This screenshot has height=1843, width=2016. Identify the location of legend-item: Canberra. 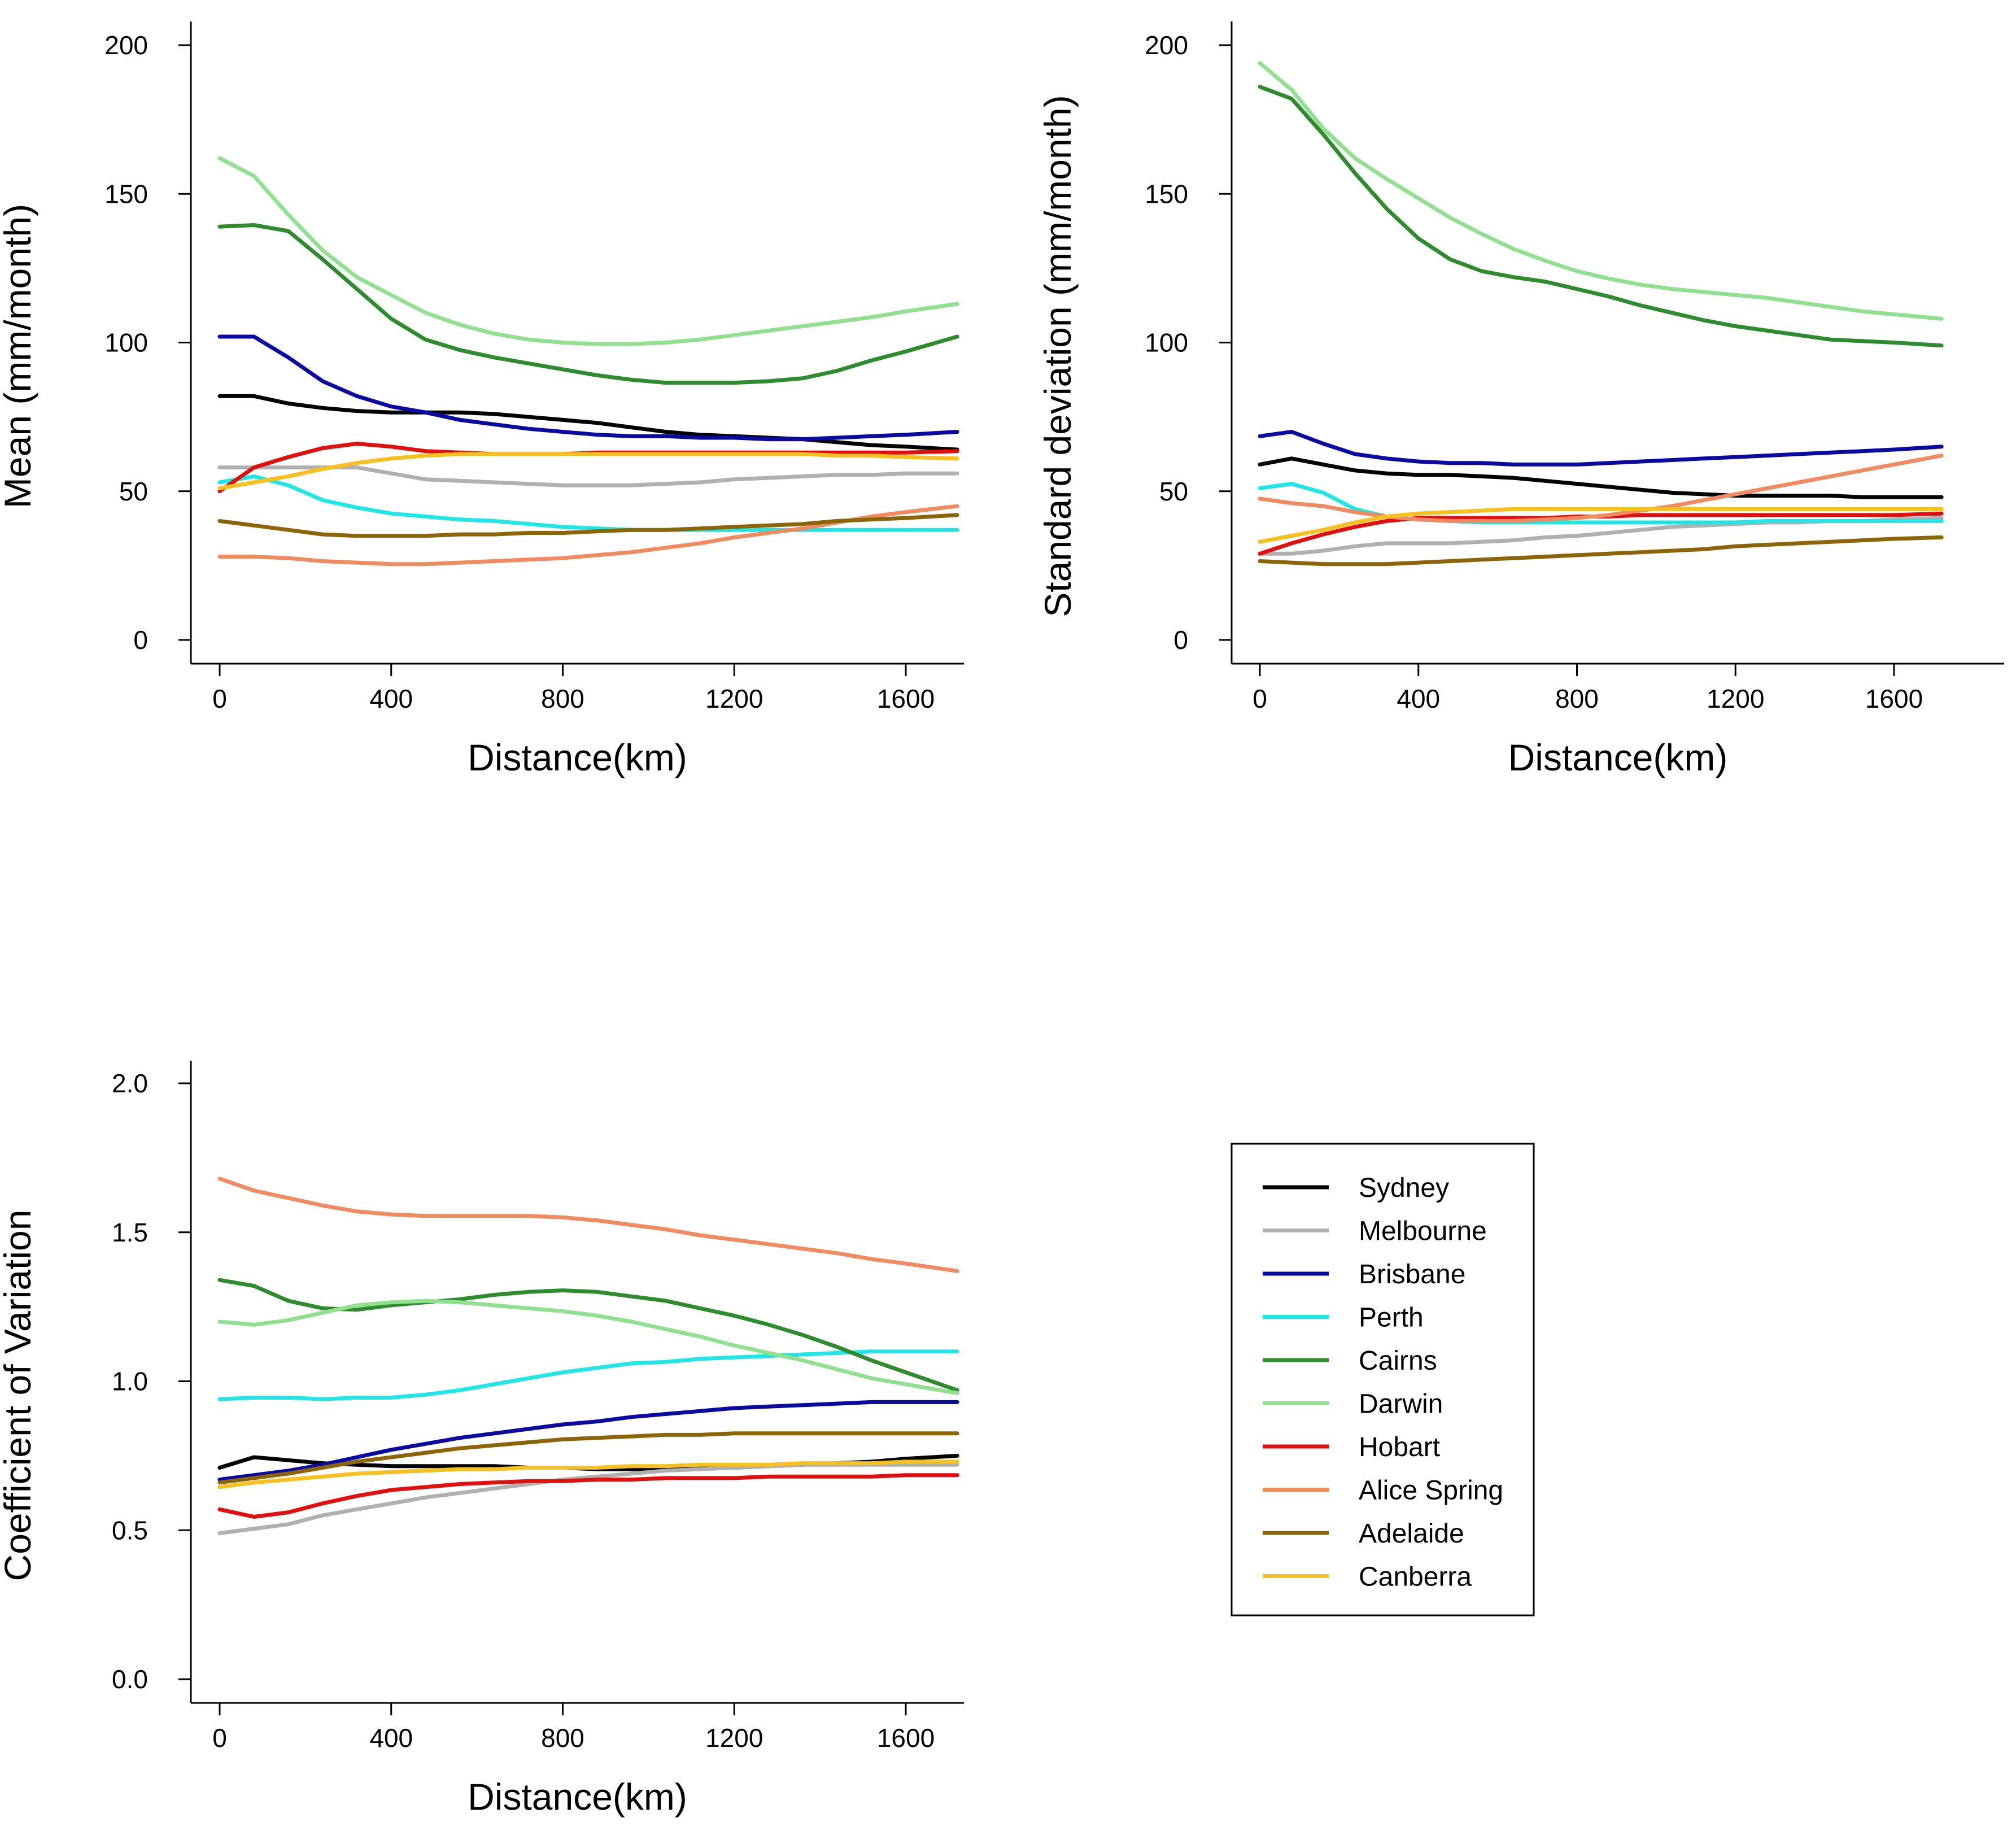
(1367, 1577).